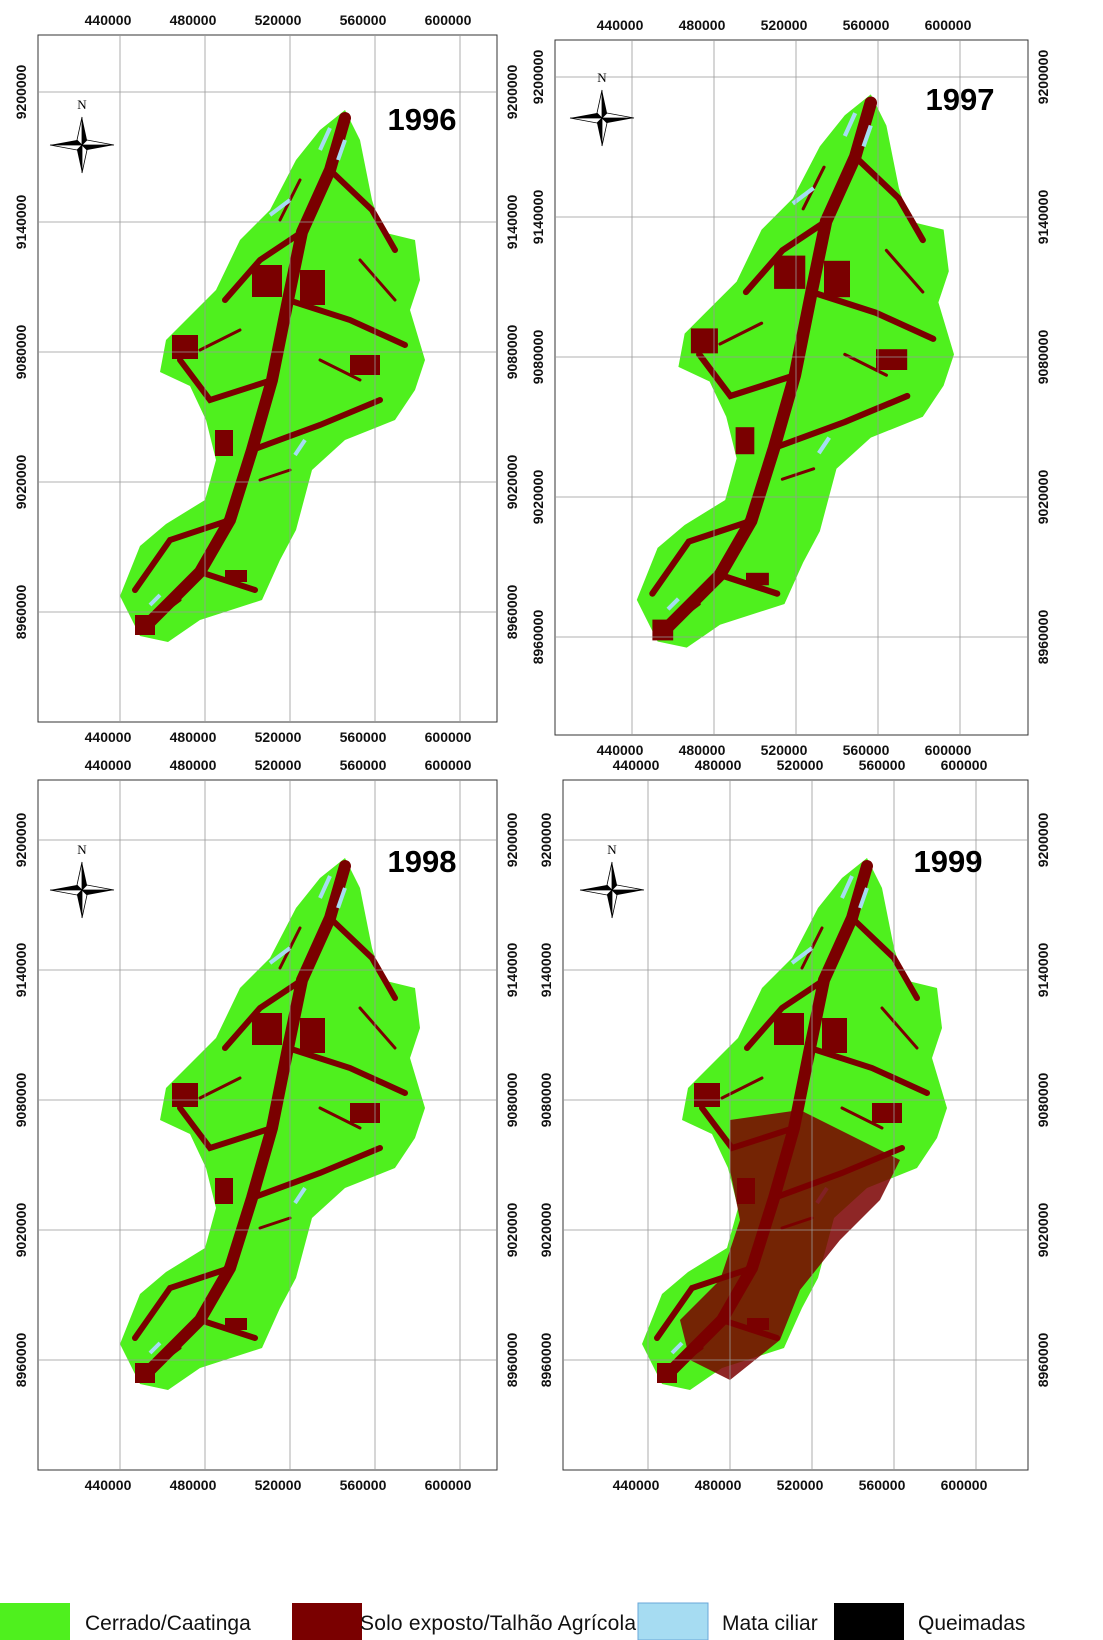 The width and height of the screenshot is (1103, 1640). Describe the element at coordinates (498, 1623) in the screenshot. I see `legend-label: Solo exposto/Talhão Agrícola` at that location.